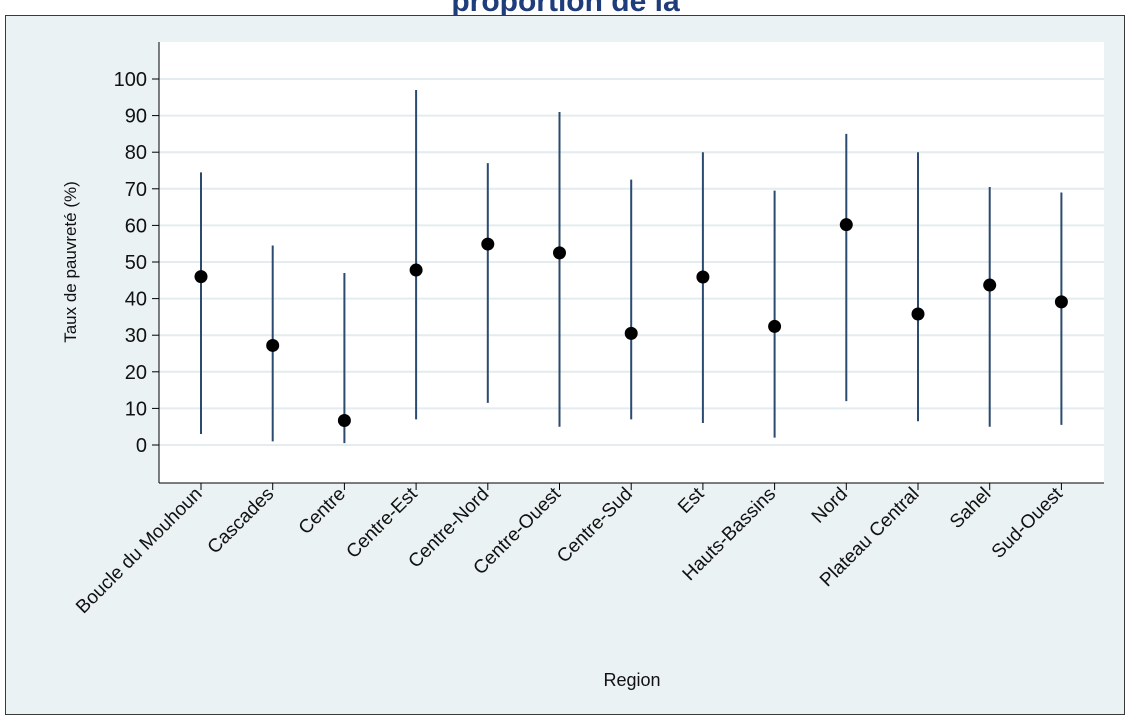 The width and height of the screenshot is (1131, 722). Describe the element at coordinates (136, 409) in the screenshot. I see `y-tick-label: 10` at that location.